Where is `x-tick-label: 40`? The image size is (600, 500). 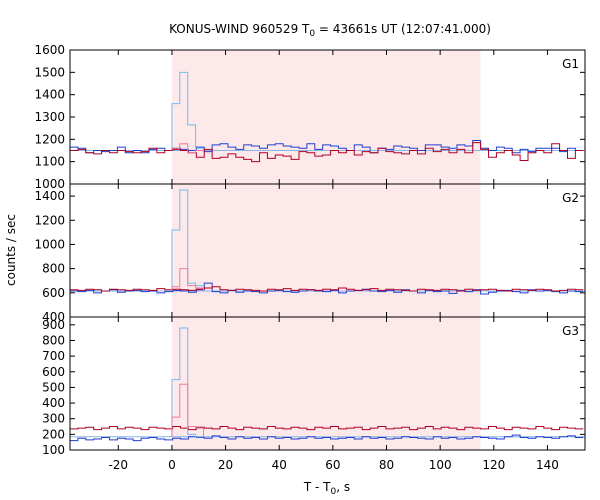 x-tick-label: 40 is located at coordinates (279, 465).